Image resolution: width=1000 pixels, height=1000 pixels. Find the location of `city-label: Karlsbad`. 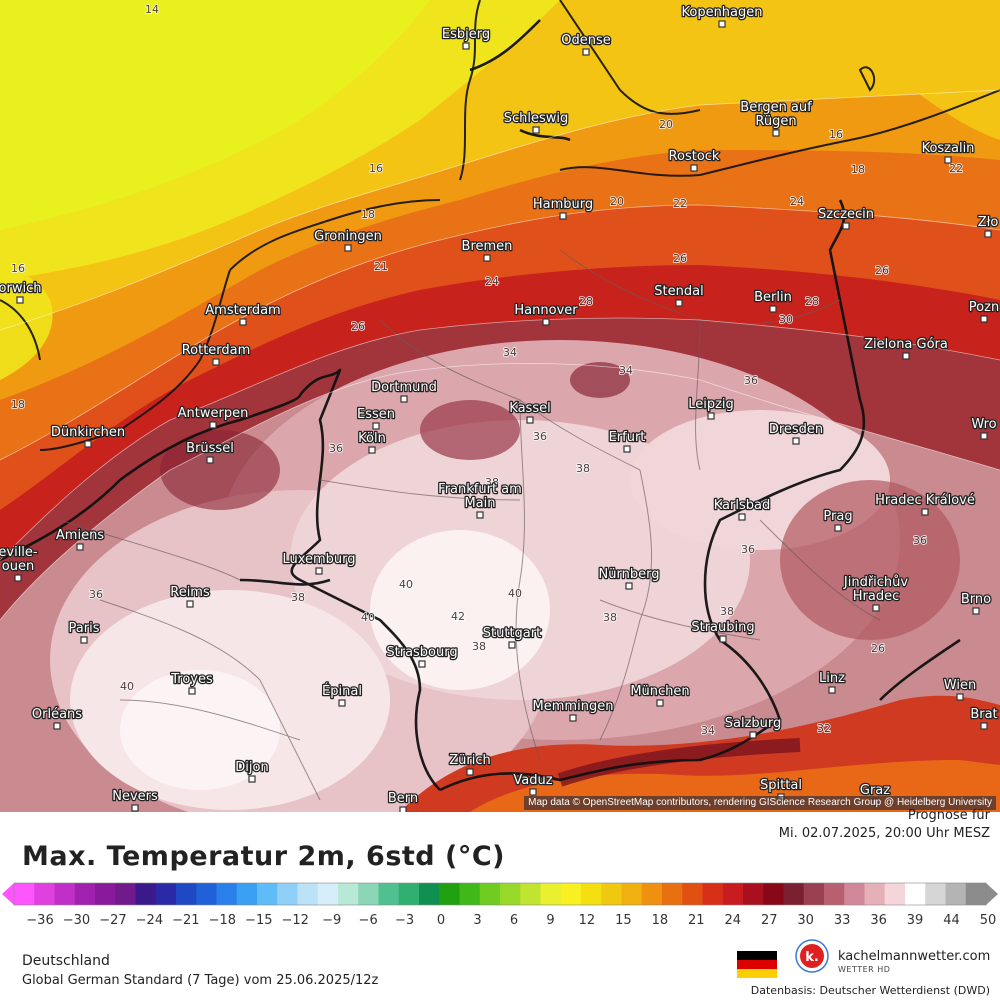

city-label: Karlsbad is located at coordinates (742, 509).